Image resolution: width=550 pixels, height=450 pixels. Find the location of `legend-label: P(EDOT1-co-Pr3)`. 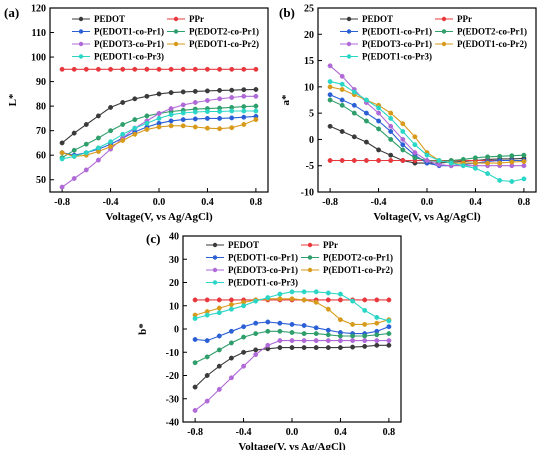

legend-label: P(EDOT1-co-Pr3) is located at coordinates (129, 57).